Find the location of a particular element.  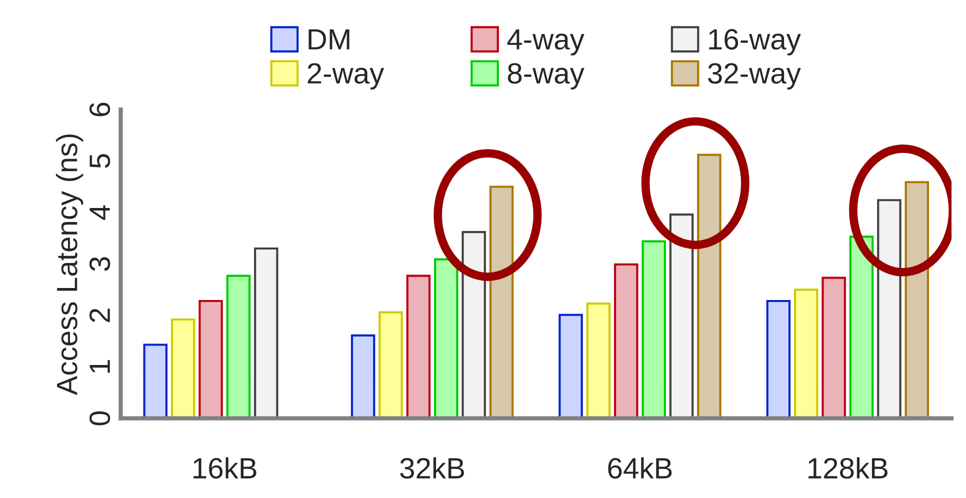

y-tick-label: 0 is located at coordinates (99, 418).